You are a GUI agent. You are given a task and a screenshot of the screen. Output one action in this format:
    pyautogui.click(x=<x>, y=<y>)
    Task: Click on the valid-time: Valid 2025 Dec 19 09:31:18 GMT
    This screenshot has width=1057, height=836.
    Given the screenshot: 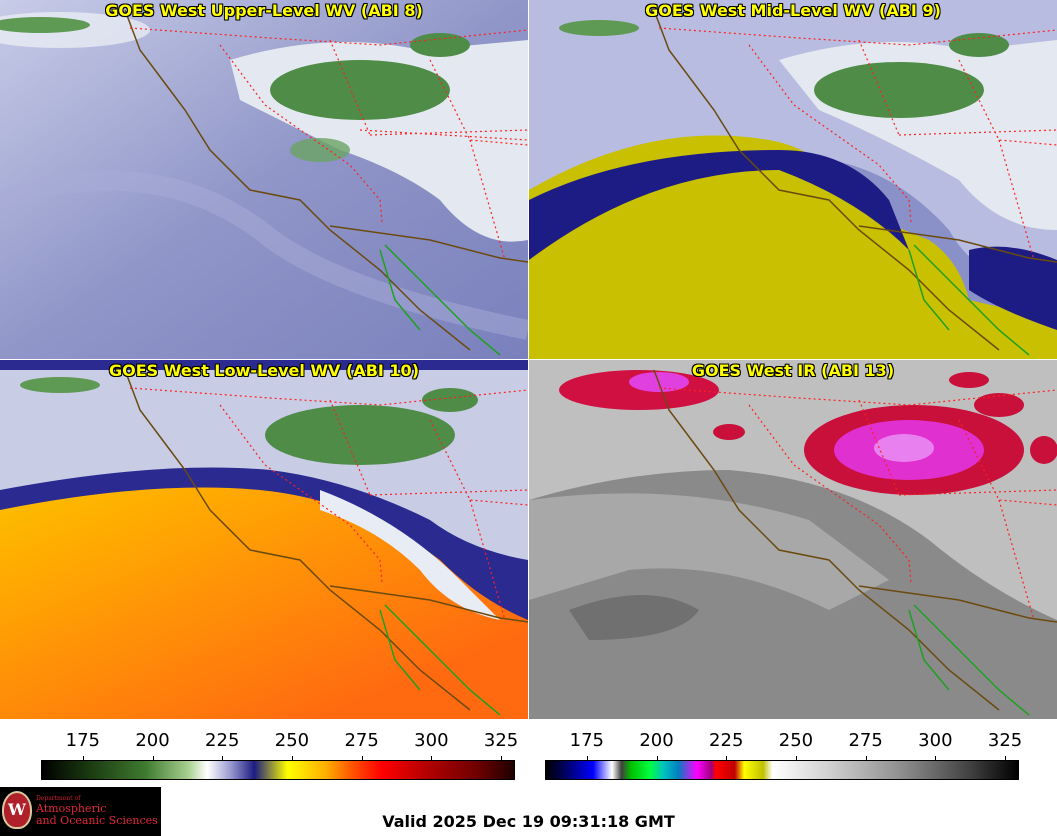 What is the action you would take?
    pyautogui.click(x=528, y=821)
    